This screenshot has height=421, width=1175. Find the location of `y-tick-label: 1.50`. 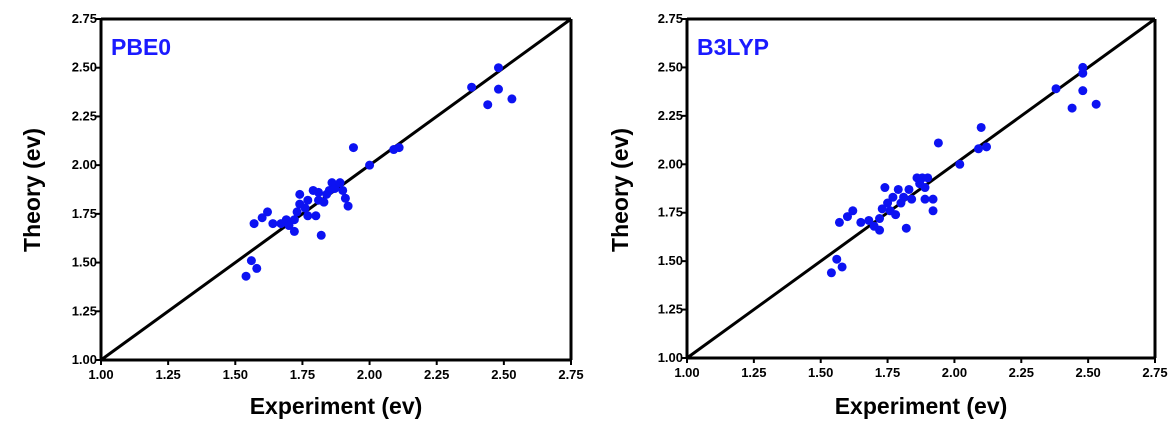

y-tick-label: 1.50 is located at coordinates (670, 260).